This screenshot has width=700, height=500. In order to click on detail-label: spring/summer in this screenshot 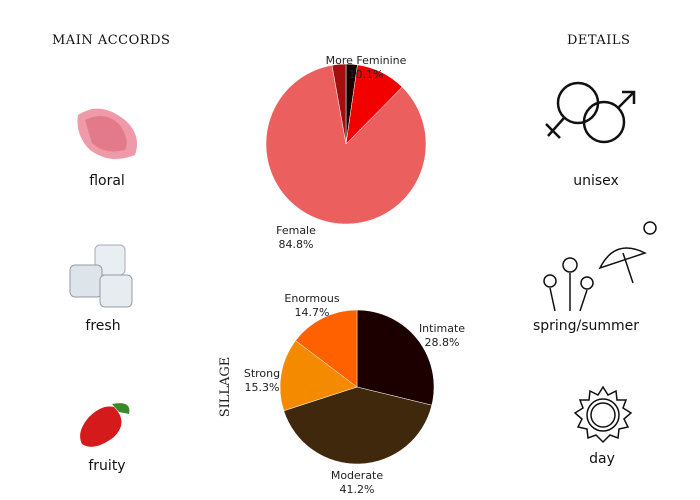, I will do `click(586, 326)`.